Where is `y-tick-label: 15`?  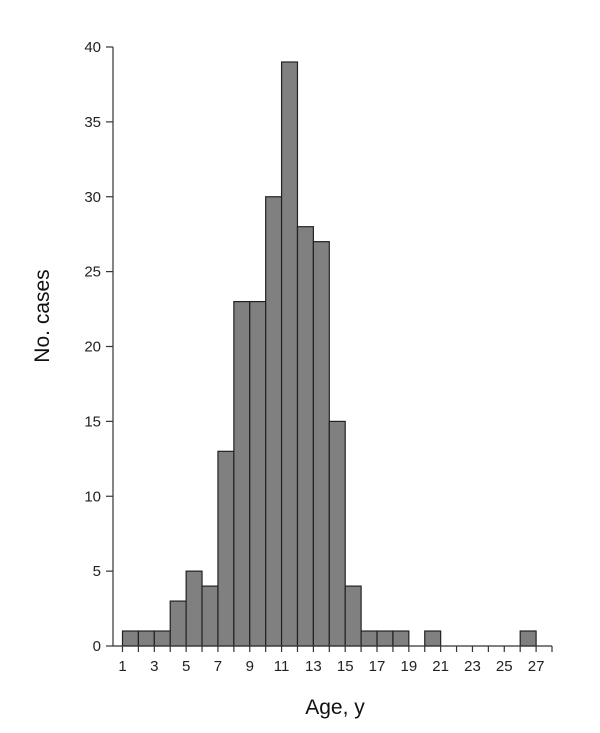 y-tick-label: 15 is located at coordinates (92, 421).